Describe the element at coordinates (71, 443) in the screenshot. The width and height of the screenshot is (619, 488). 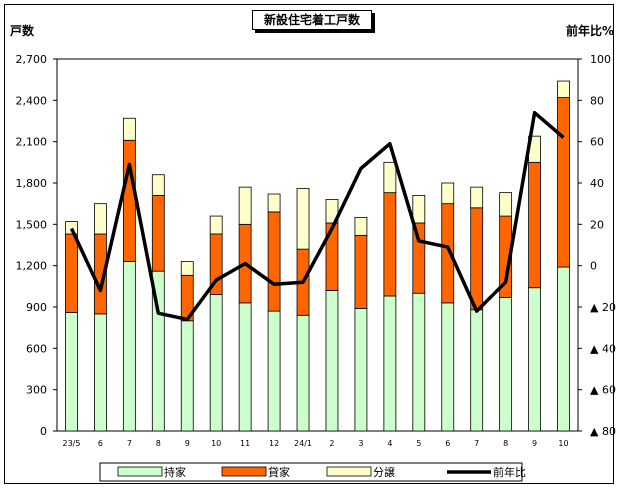
I see `x-tick-label: 23/5` at that location.